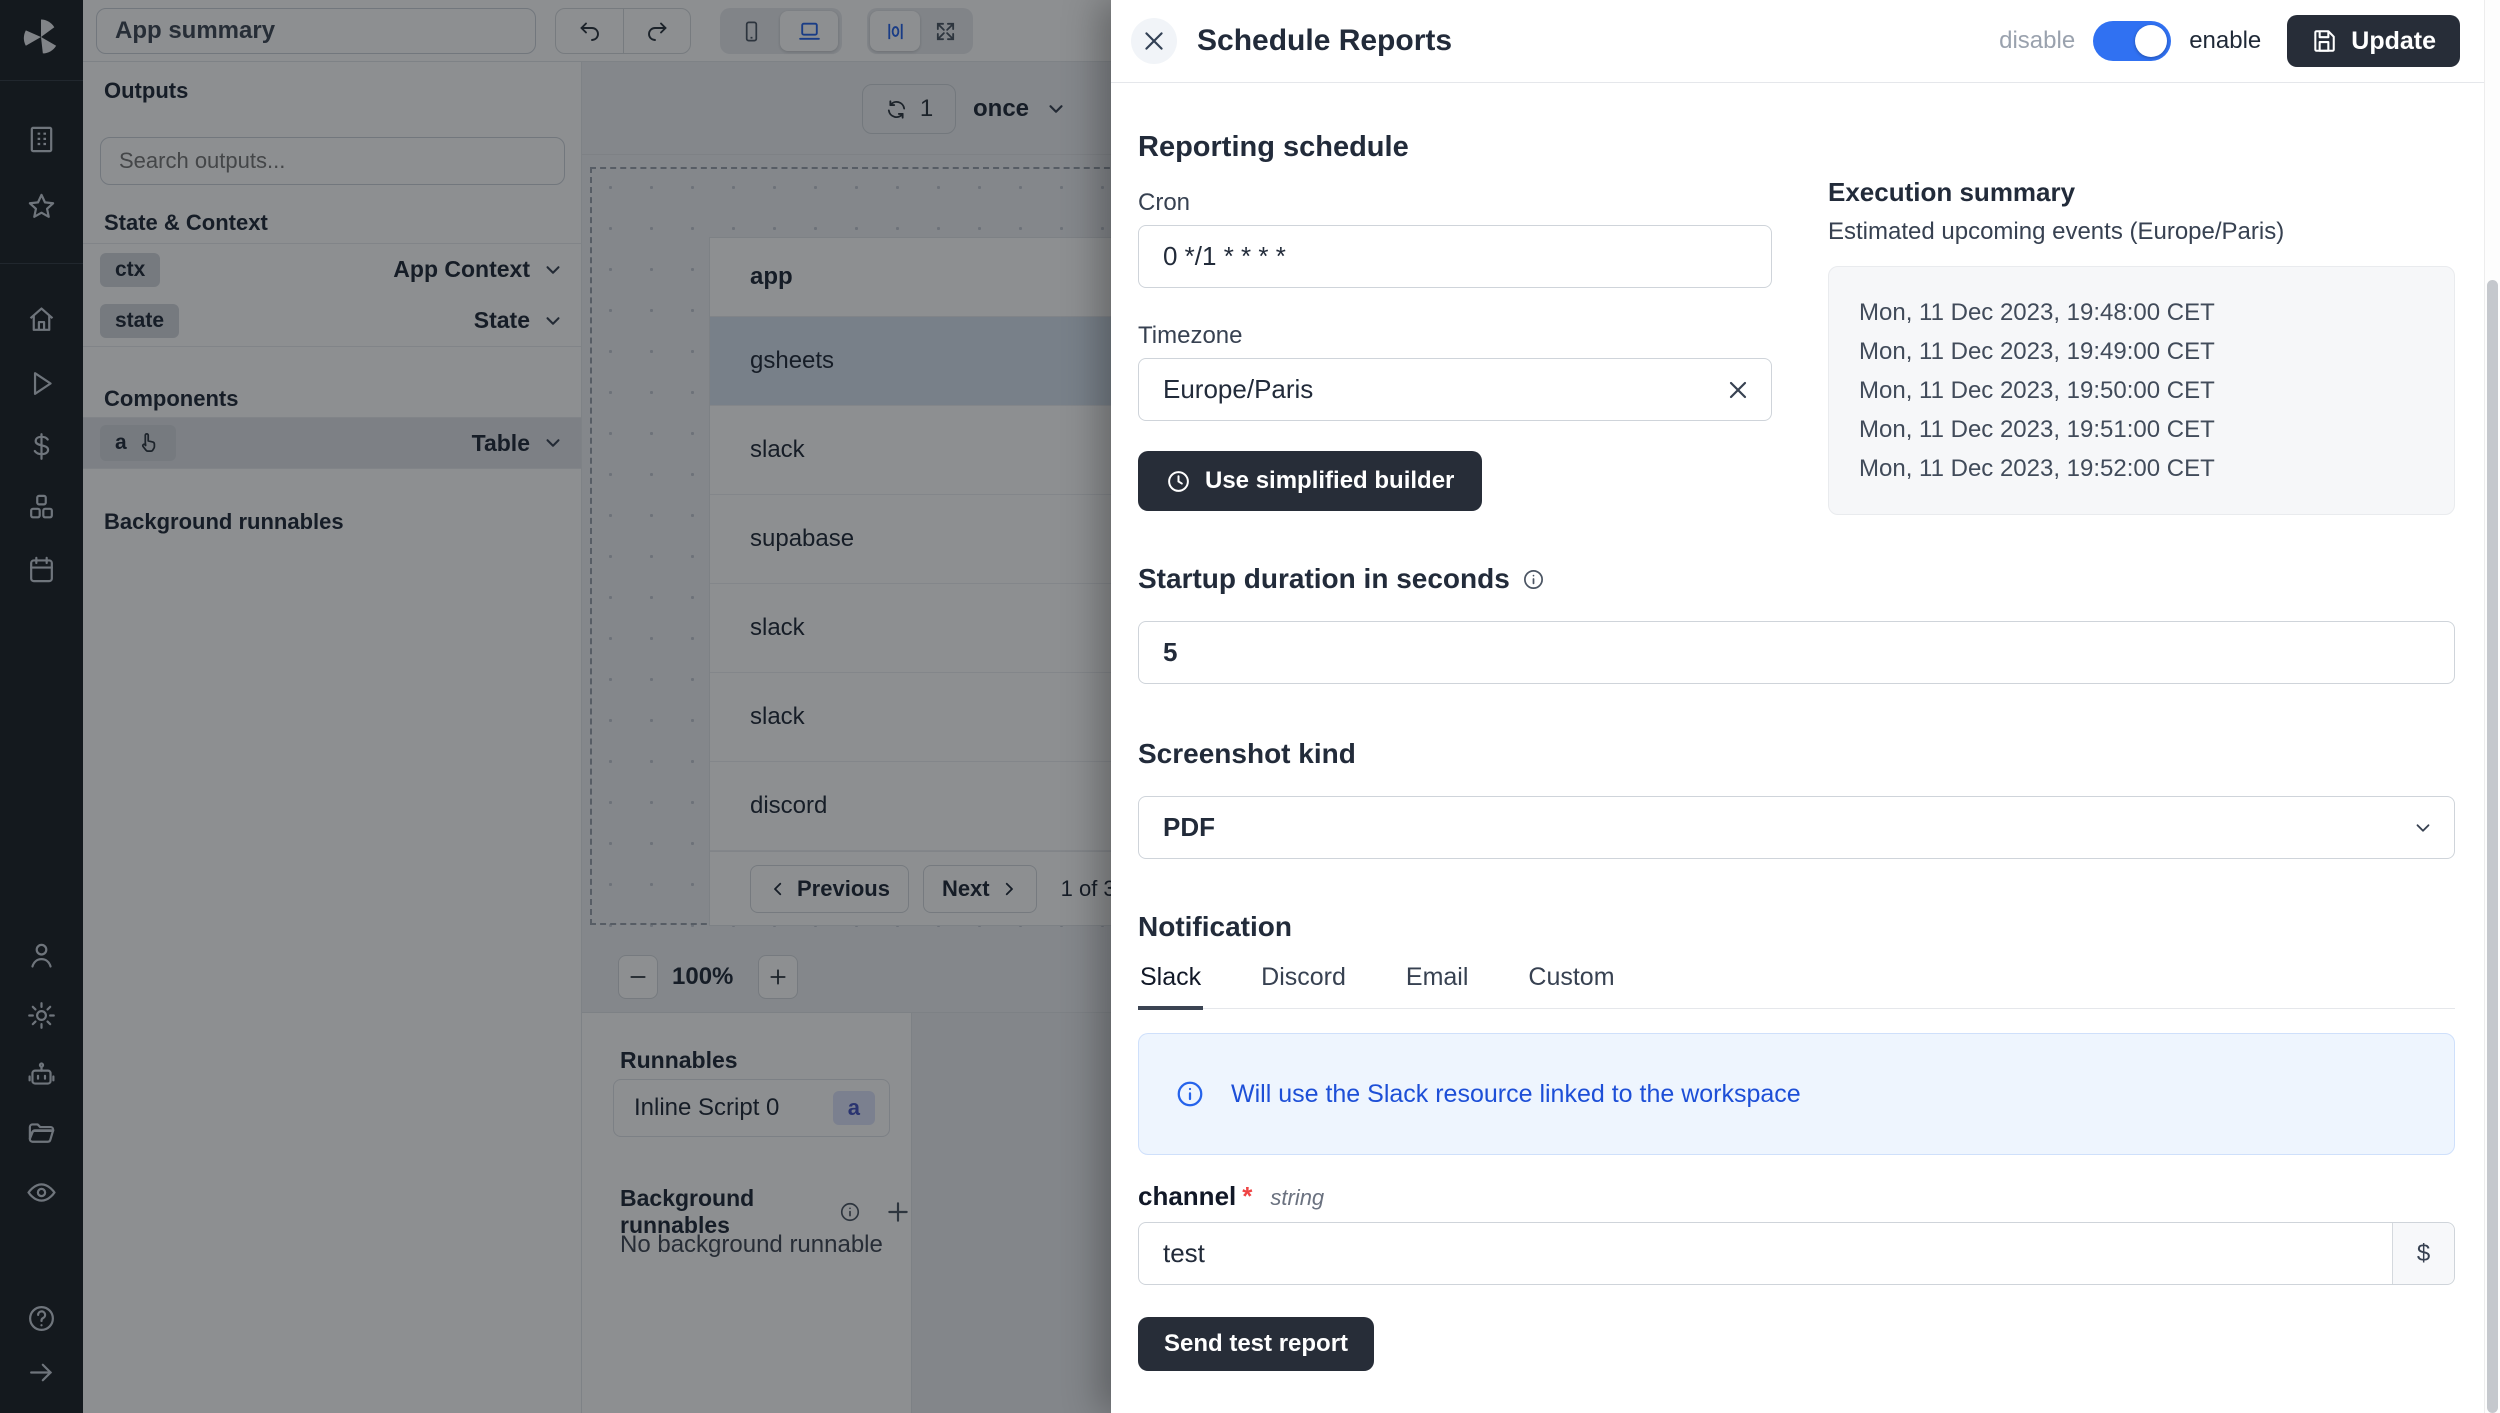 The width and height of the screenshot is (2500, 1413). What do you see at coordinates (1011, 1212) in the screenshot?
I see `bottom-right-pane` at bounding box center [1011, 1212].